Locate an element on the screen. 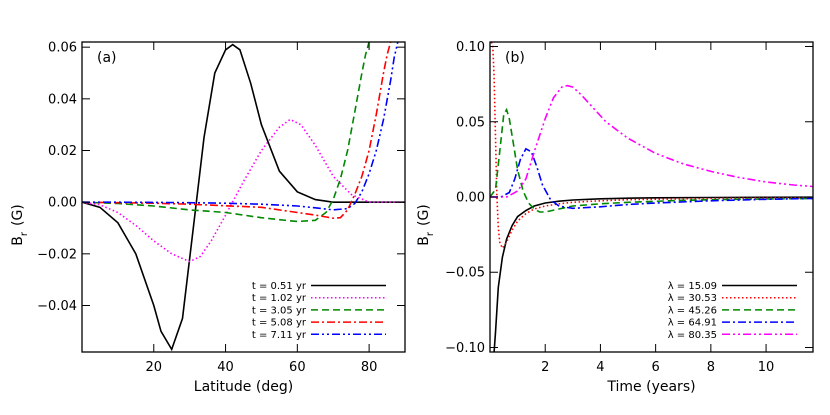  y-tick-label: 0.02 is located at coordinates (62, 151).